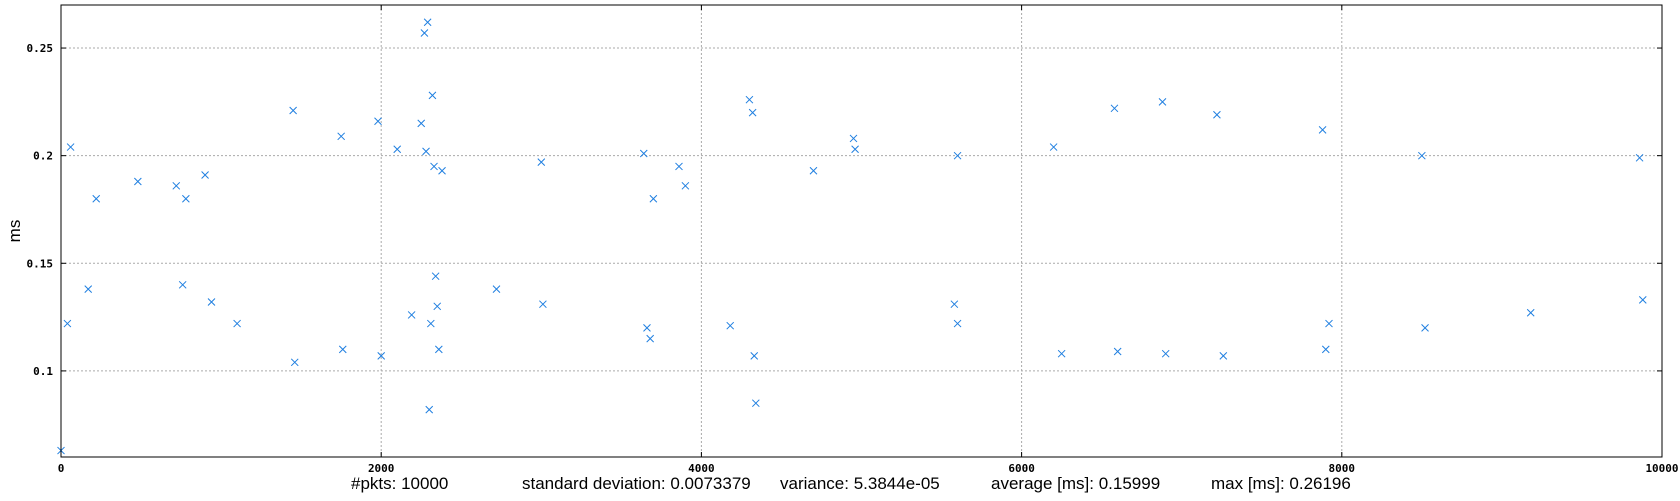 The width and height of the screenshot is (1680, 501). Describe the element at coordinates (400, 483) in the screenshot. I see `packet-count: #pkts: 10000` at that location.